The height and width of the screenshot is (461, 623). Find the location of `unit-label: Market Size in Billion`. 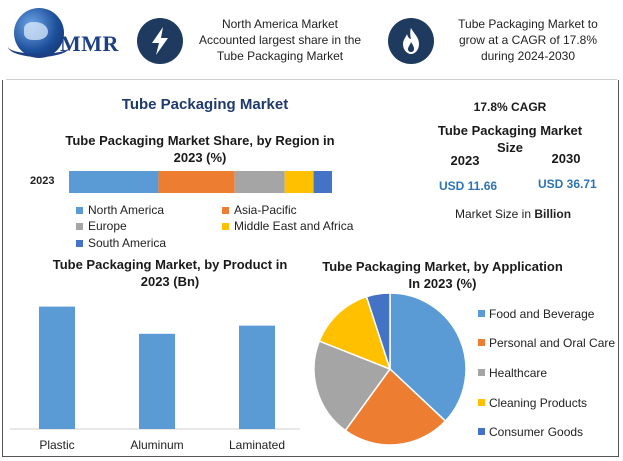

unit-label: Market Size in Billion is located at coordinates (513, 214).